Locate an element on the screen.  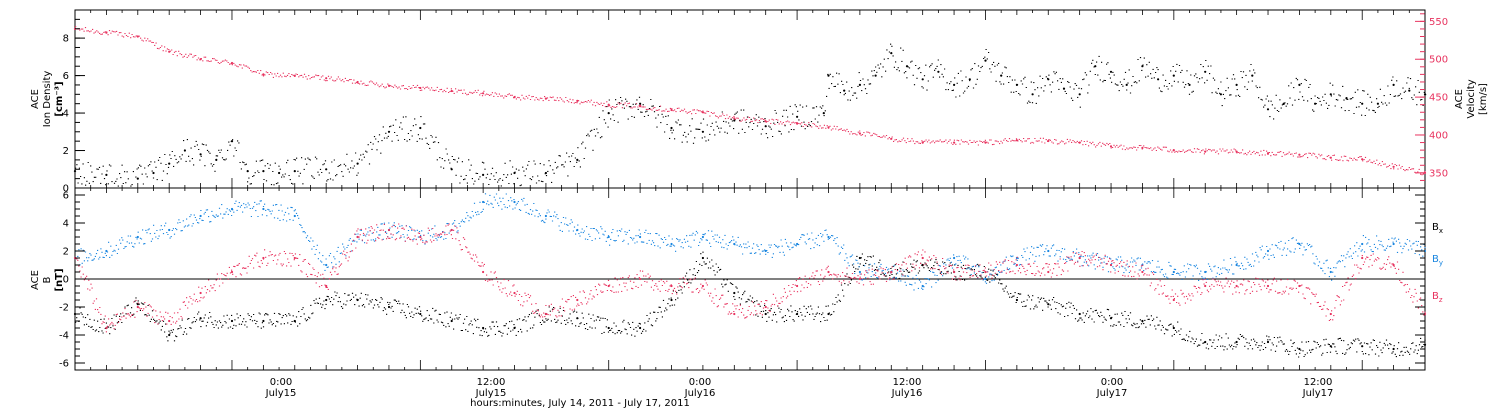
top-right-ylabel-line2: Velocity is located at coordinates (1471, 98).